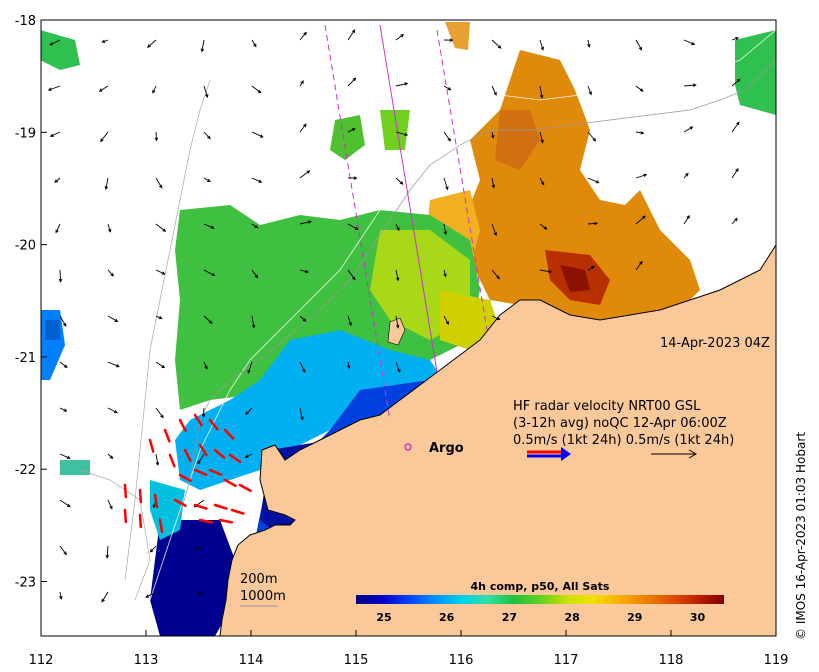 The image size is (819, 672). Describe the element at coordinates (715, 343) in the screenshot. I see `timestamp-label: 14-Apr-2023 04Z` at that location.